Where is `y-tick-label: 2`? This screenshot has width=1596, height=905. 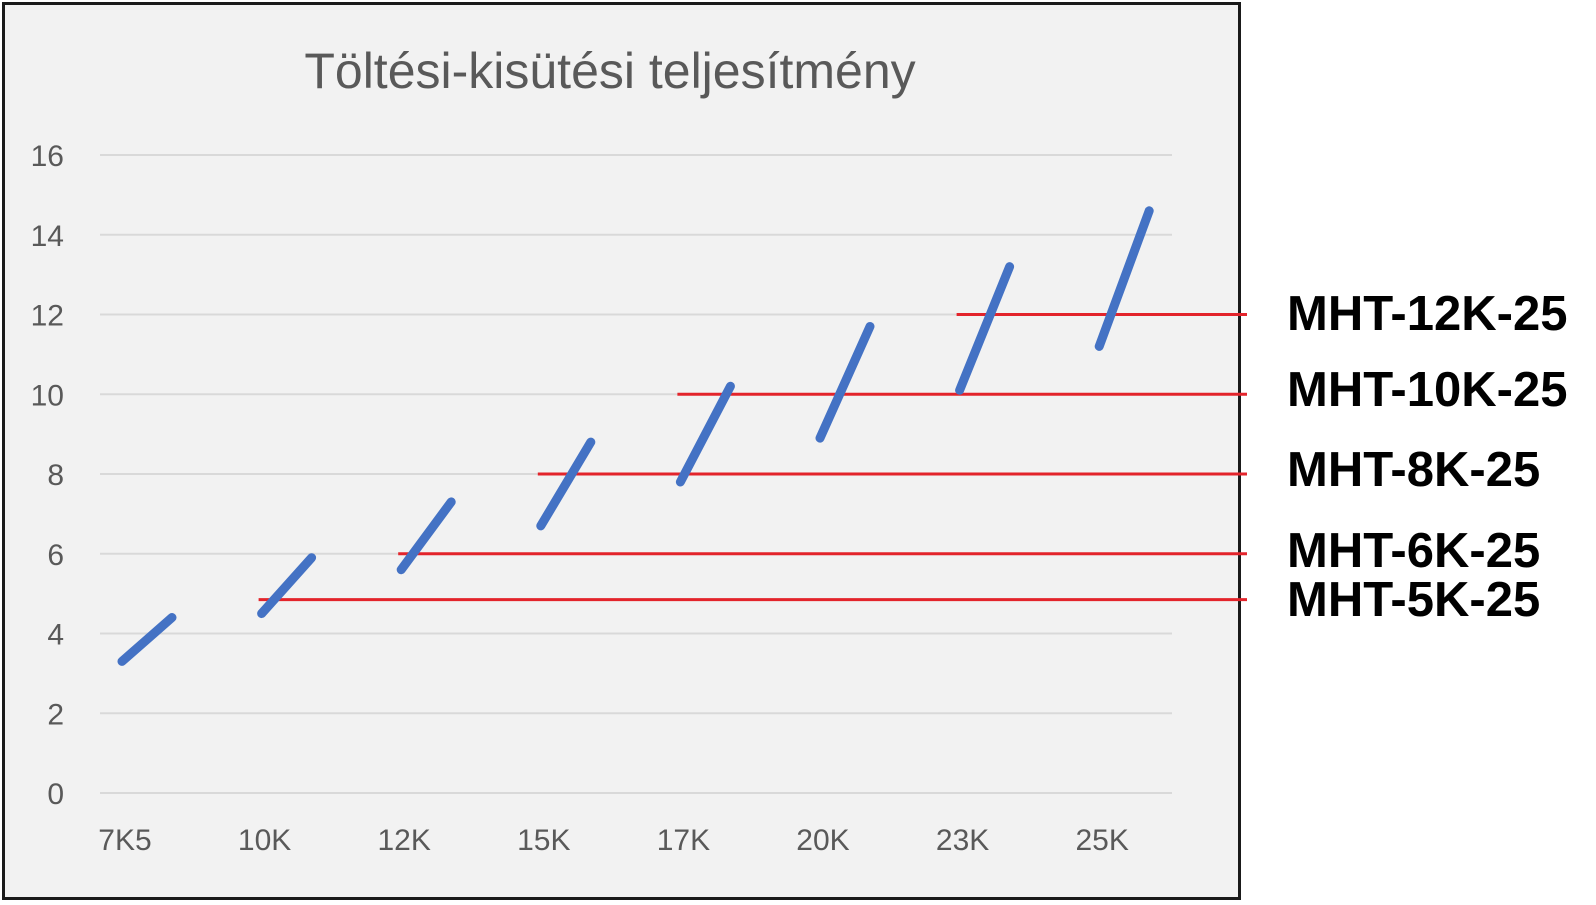 y-tick-label: 2 is located at coordinates (55, 714).